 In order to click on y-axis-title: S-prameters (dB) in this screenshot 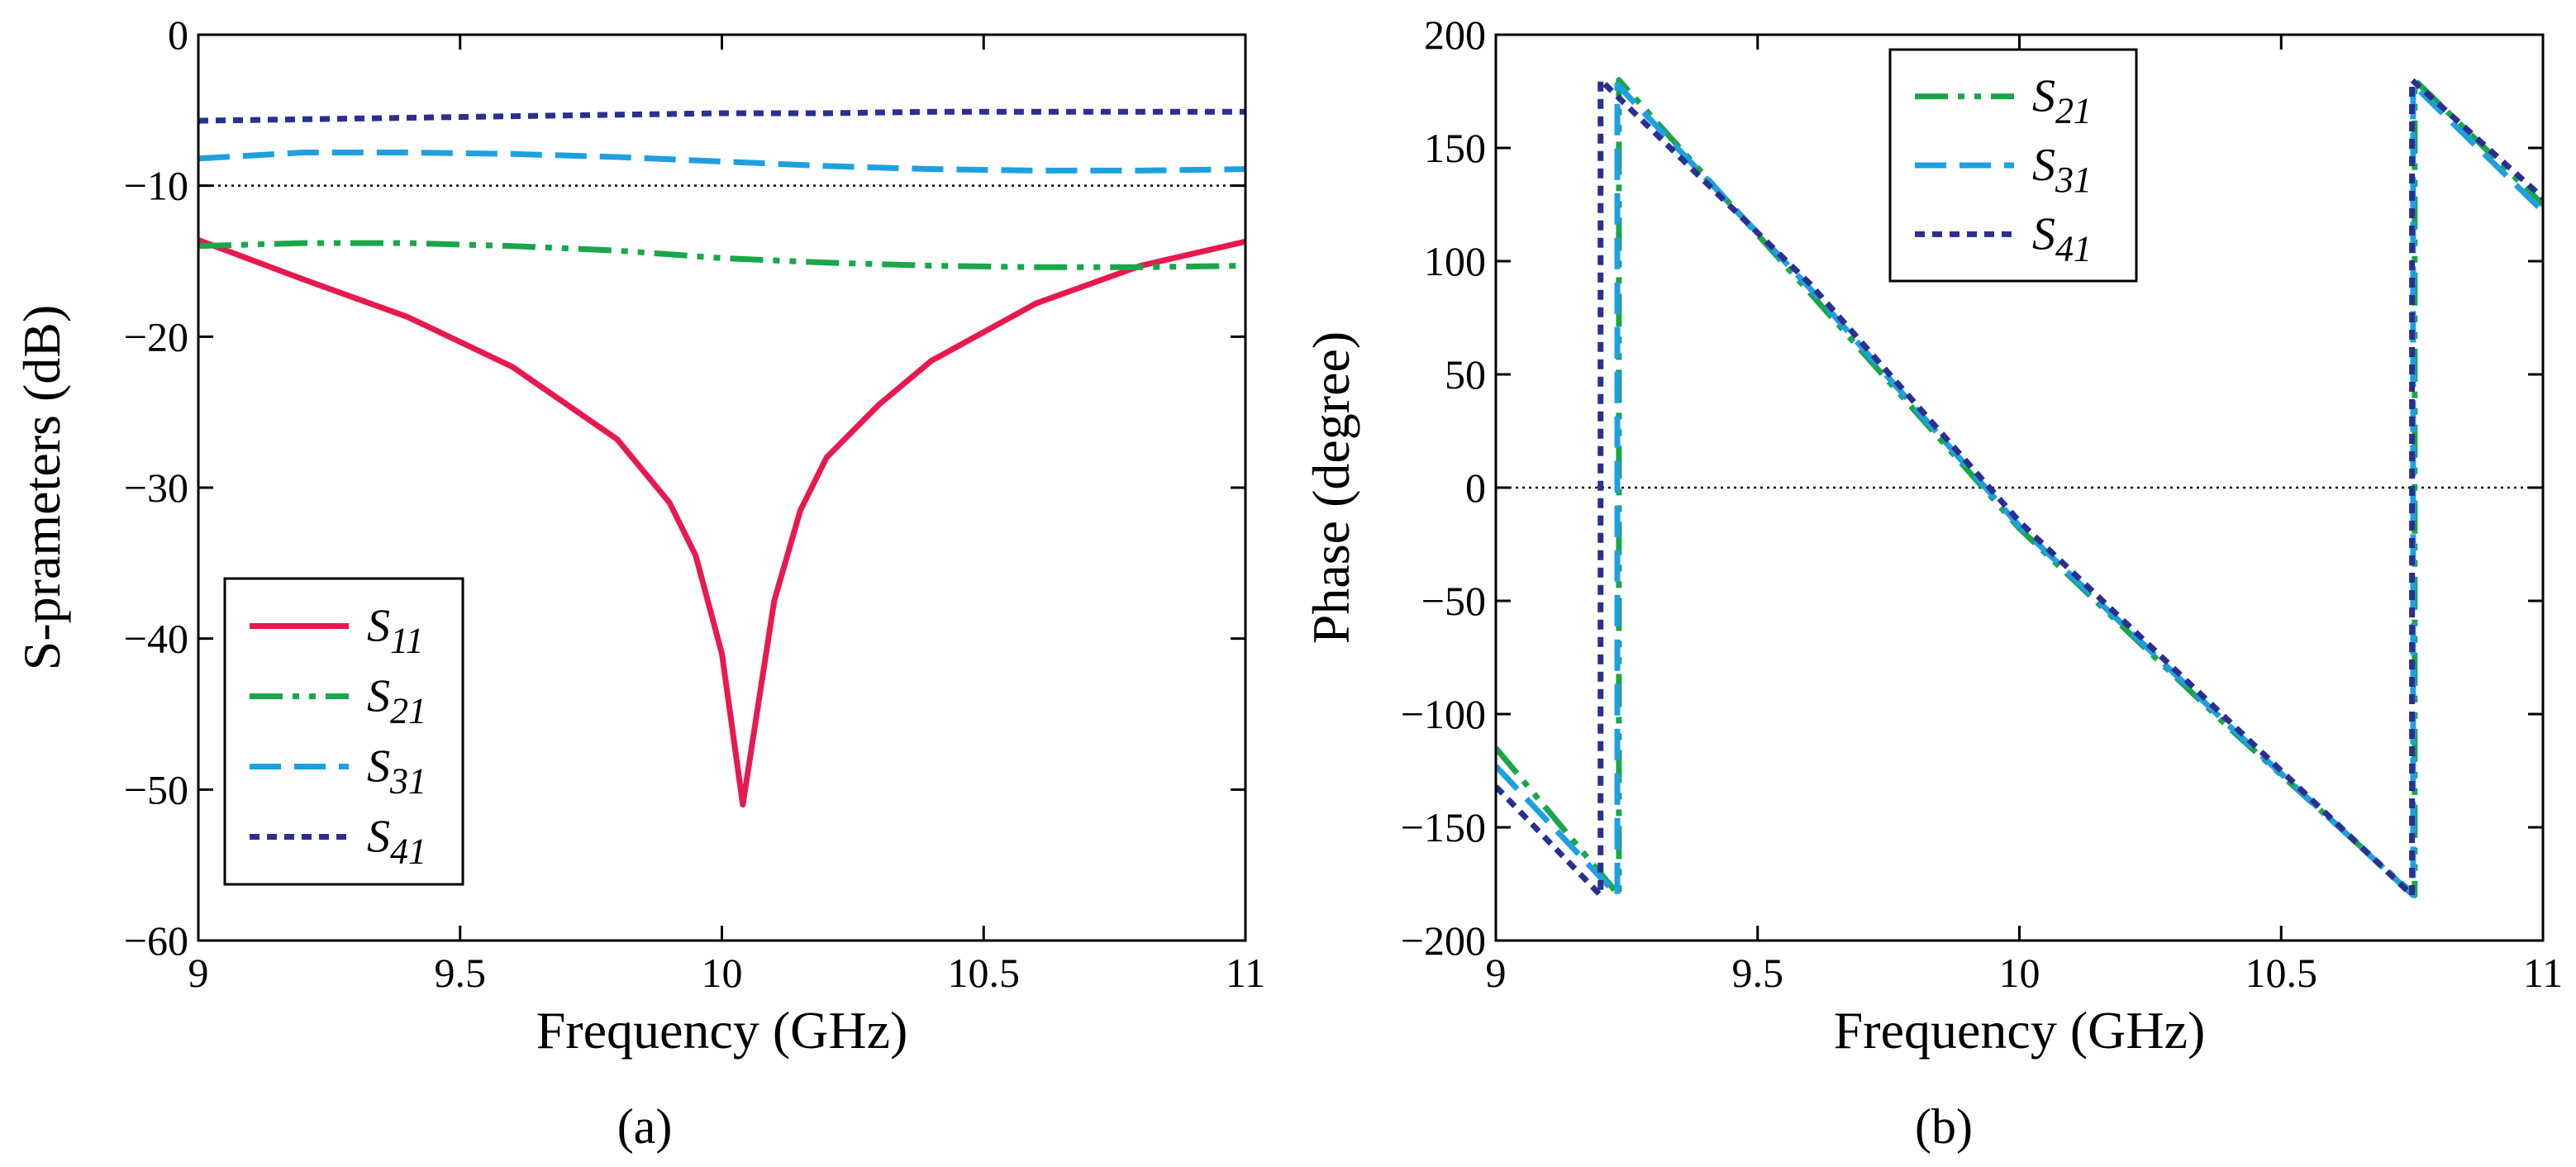, I will do `click(42, 488)`.